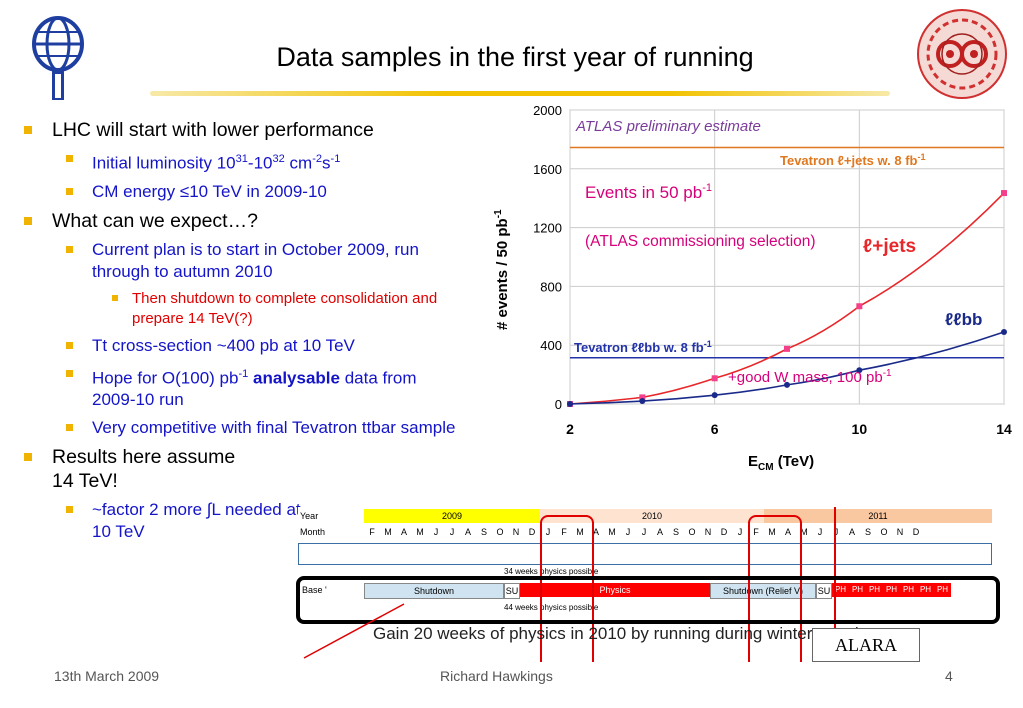  What do you see at coordinates (262, 192) in the screenshot?
I see `bullet-cm-energy: CM energy ≤10 TeV in 2009-10` at bounding box center [262, 192].